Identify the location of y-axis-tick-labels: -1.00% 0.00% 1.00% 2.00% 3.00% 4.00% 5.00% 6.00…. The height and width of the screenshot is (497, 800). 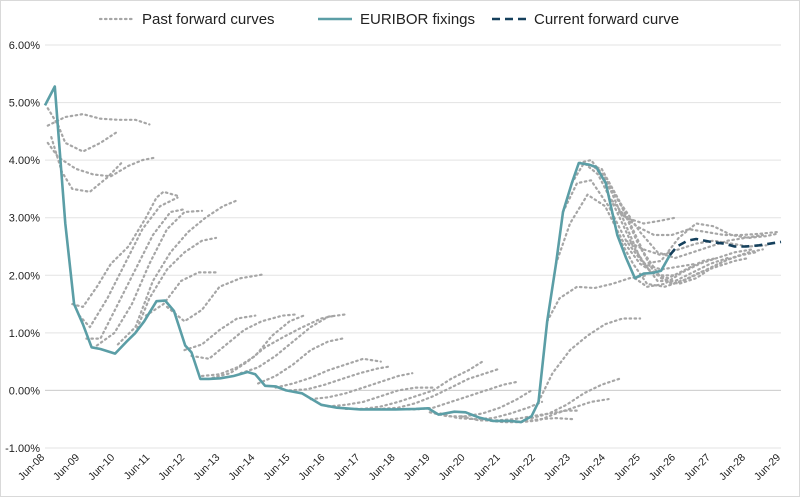
(22, 247).